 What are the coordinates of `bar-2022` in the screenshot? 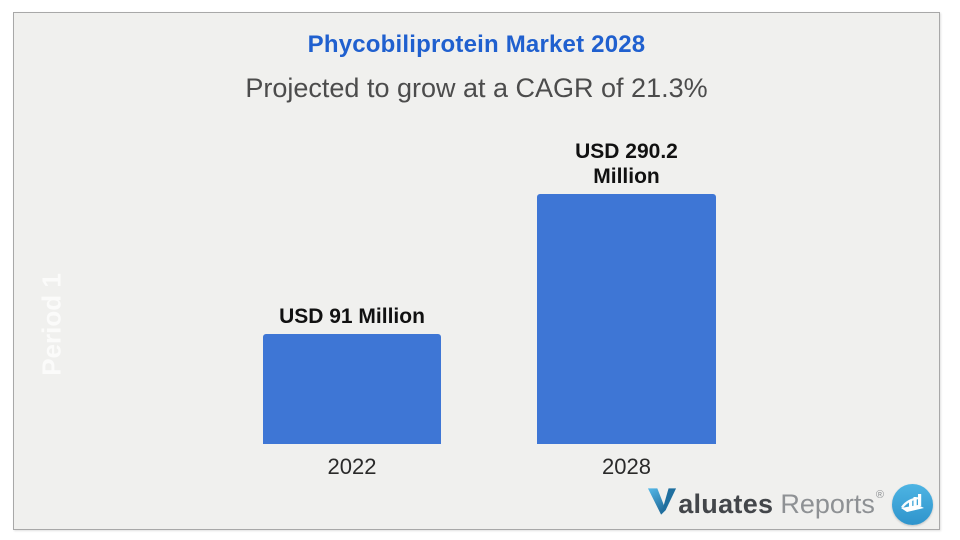 It's located at (352, 389).